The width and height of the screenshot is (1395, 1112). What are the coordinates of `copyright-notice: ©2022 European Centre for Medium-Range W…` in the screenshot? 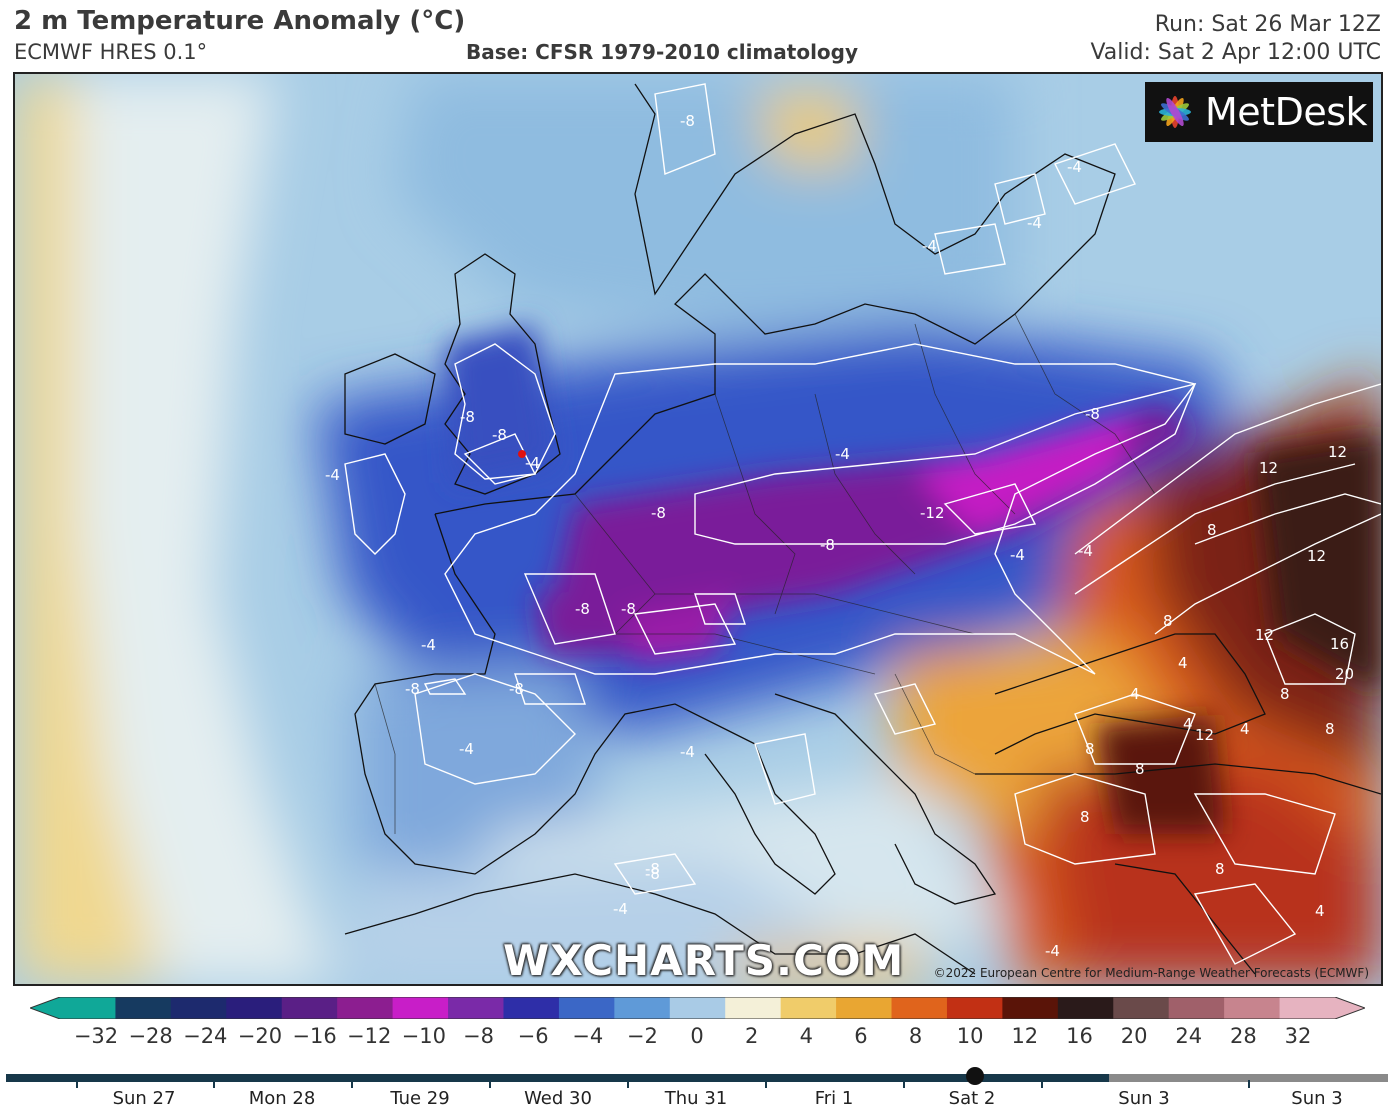 It's located at (1151, 973).